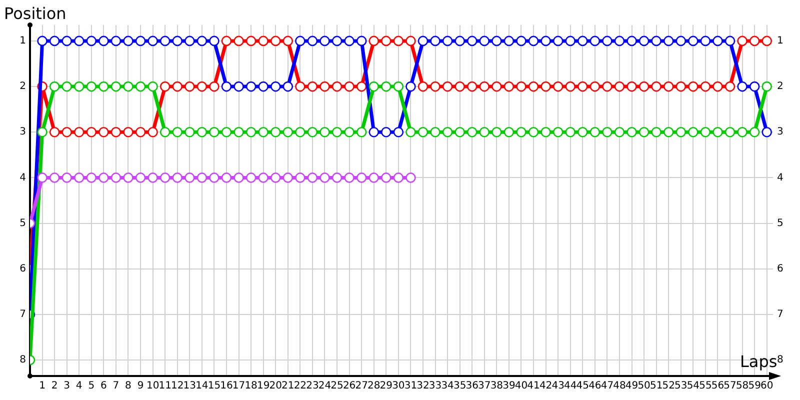 The image size is (800, 400). What do you see at coordinates (767, 386) in the screenshot?
I see `x-tick-label: 60` at bounding box center [767, 386].